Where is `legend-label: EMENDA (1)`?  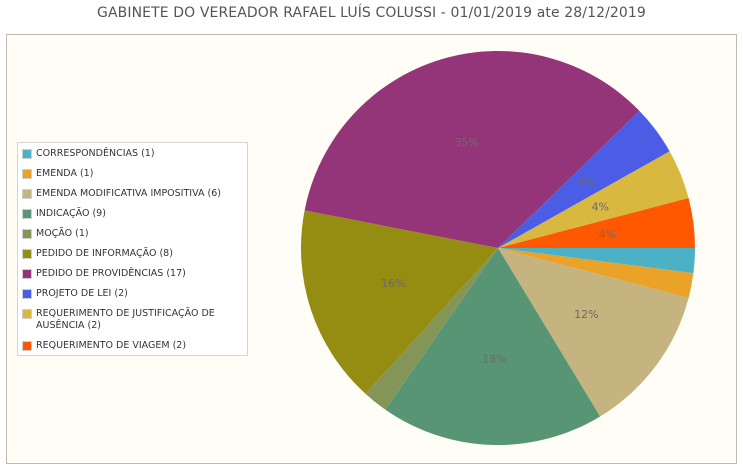
legend-label: EMENDA (1) is located at coordinates (65, 173).